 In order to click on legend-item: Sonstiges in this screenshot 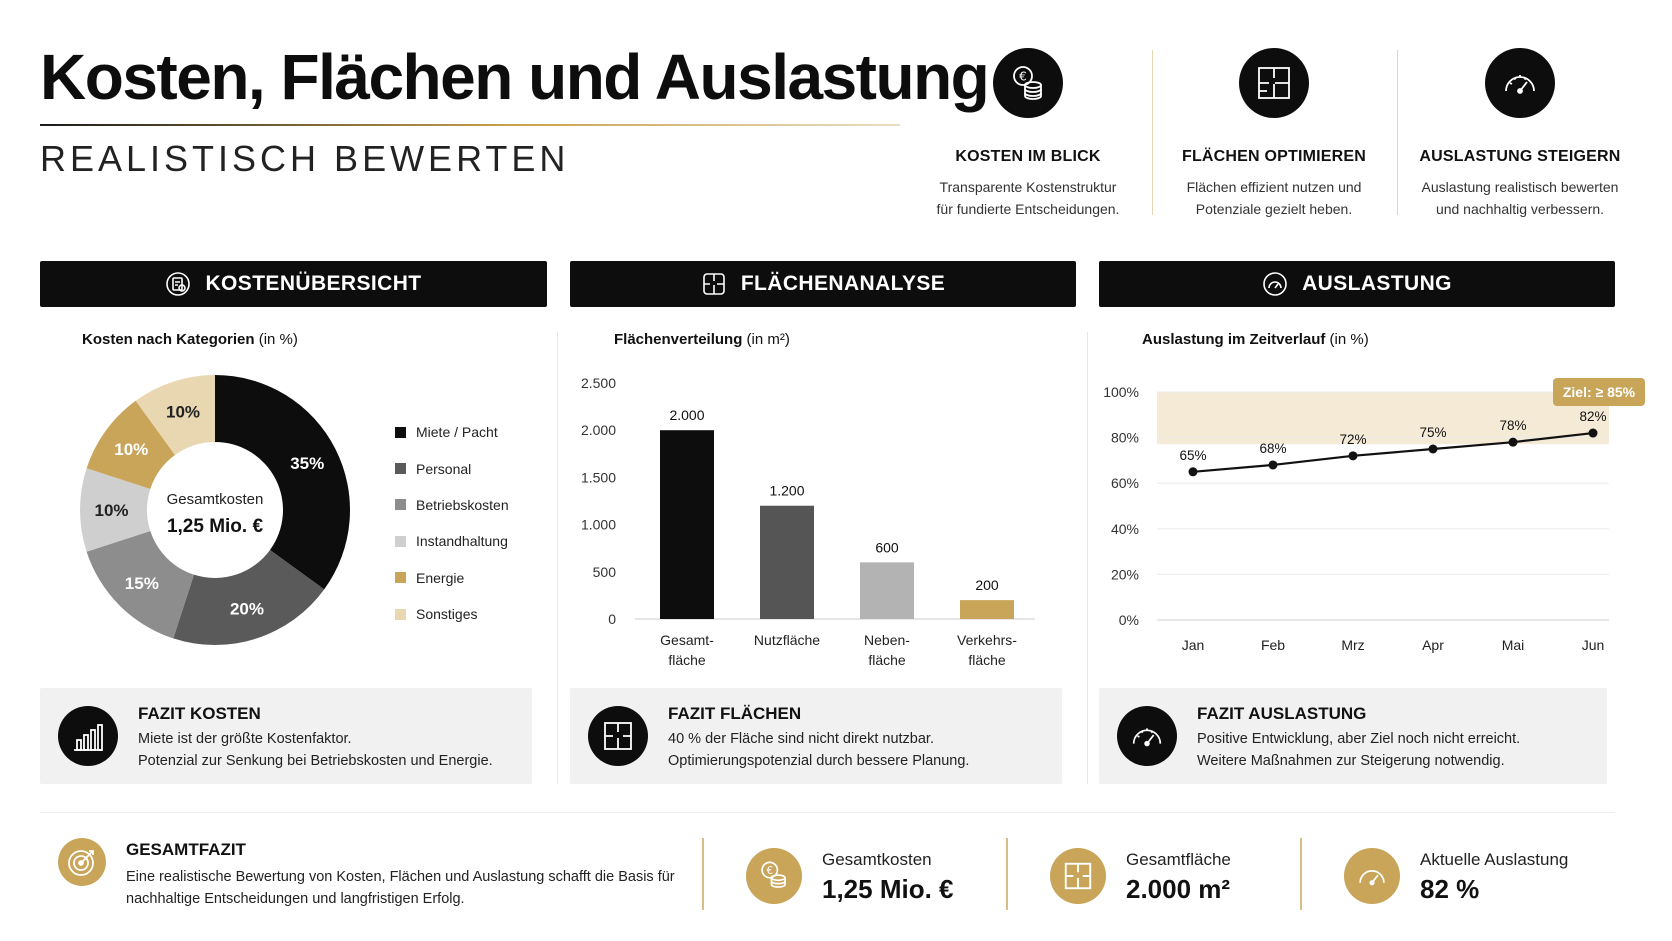, I will do `click(452, 614)`.